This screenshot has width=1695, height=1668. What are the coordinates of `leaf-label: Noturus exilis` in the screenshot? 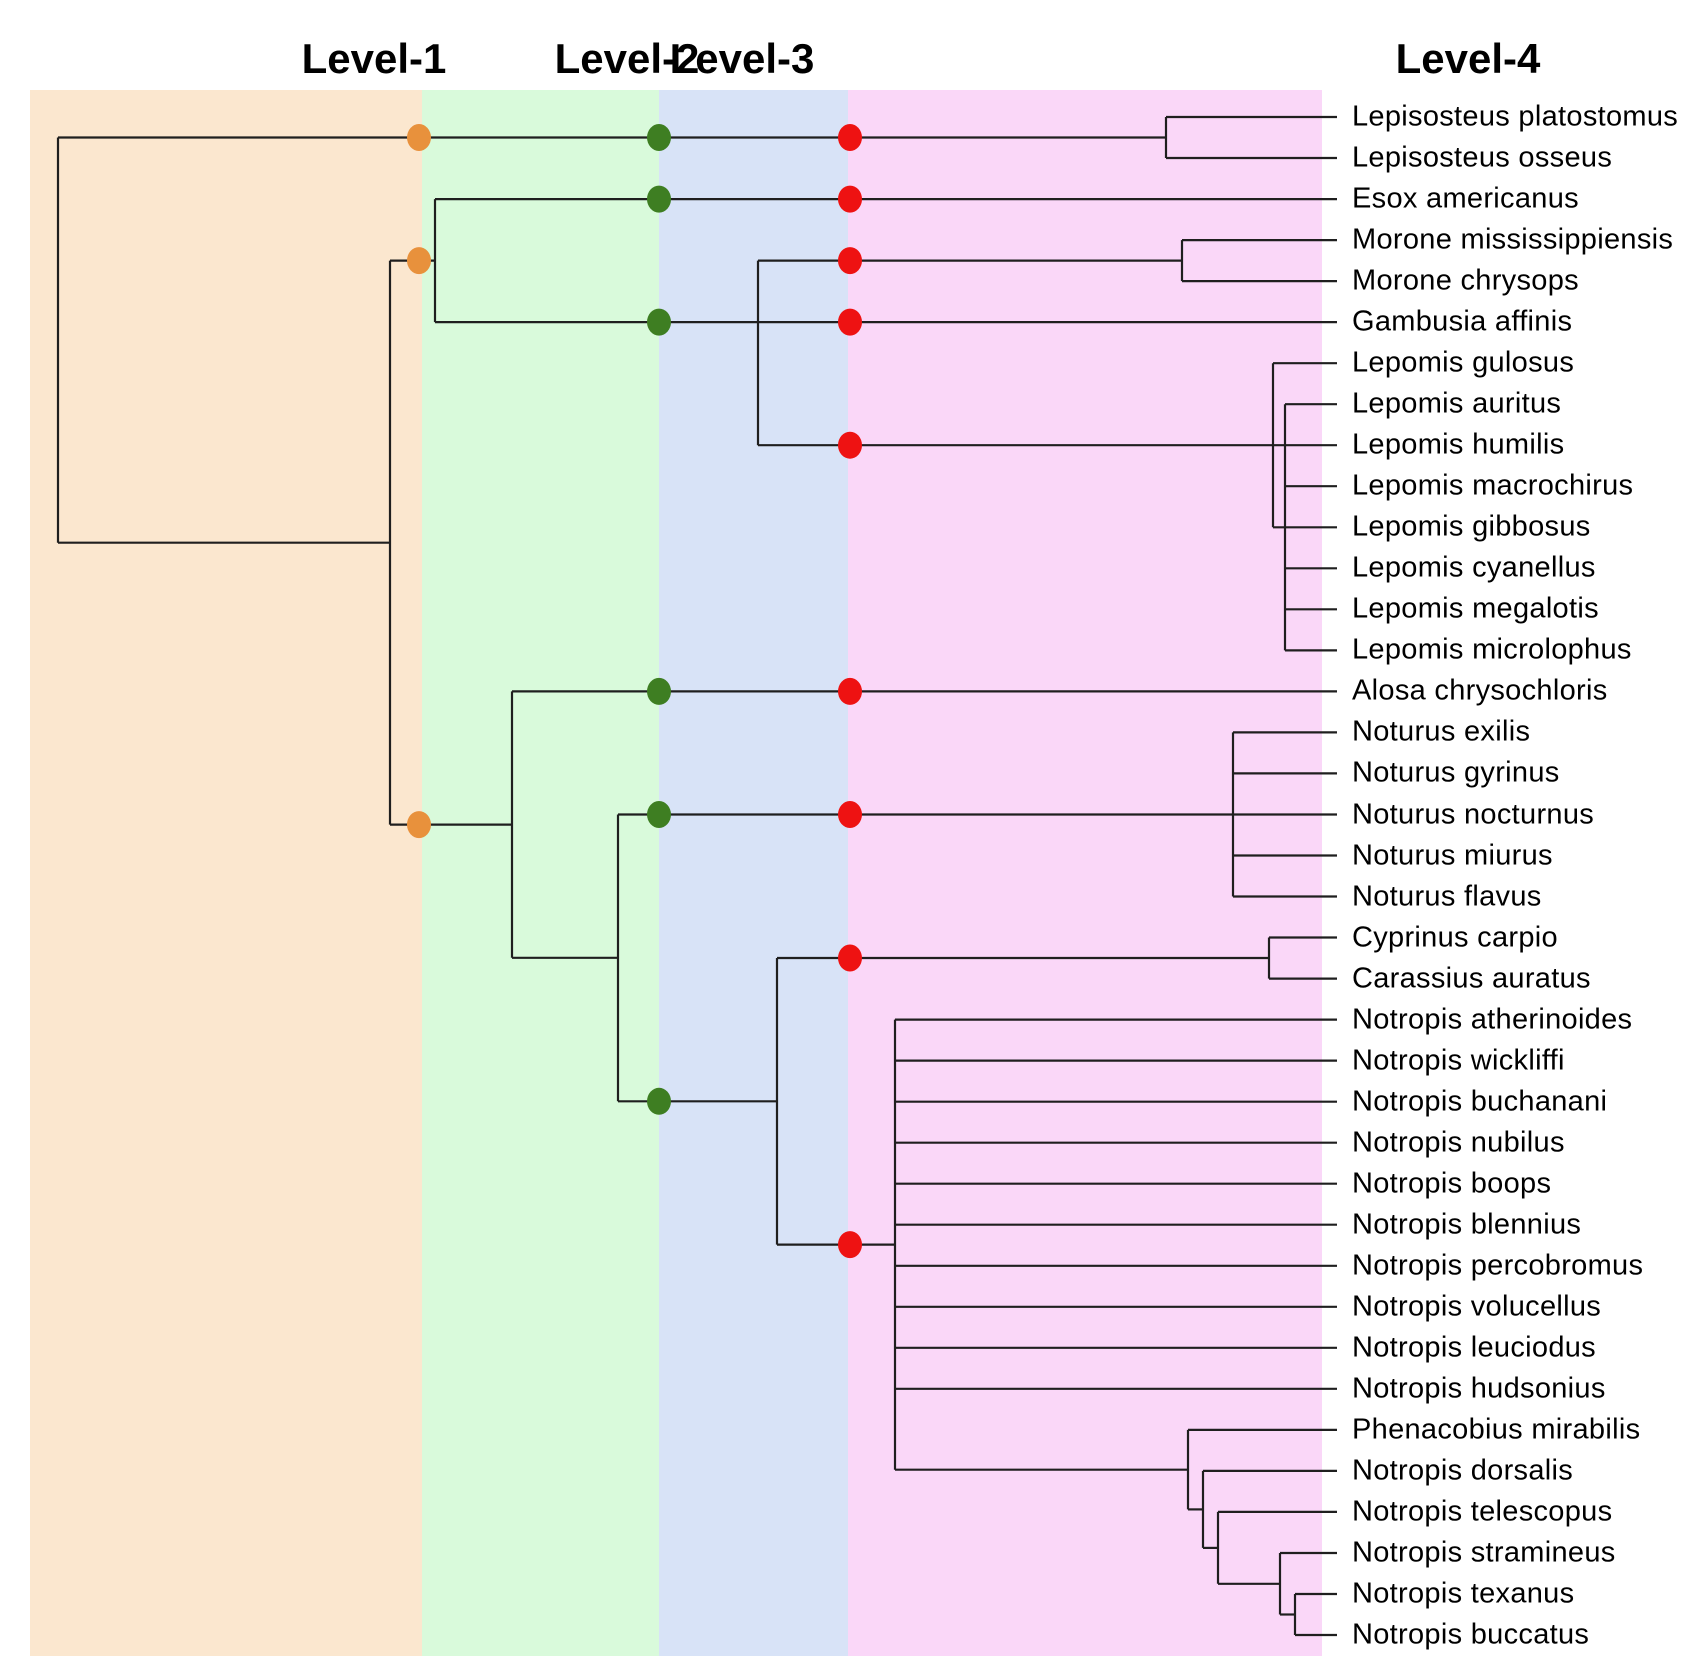 It's located at (1441, 731).